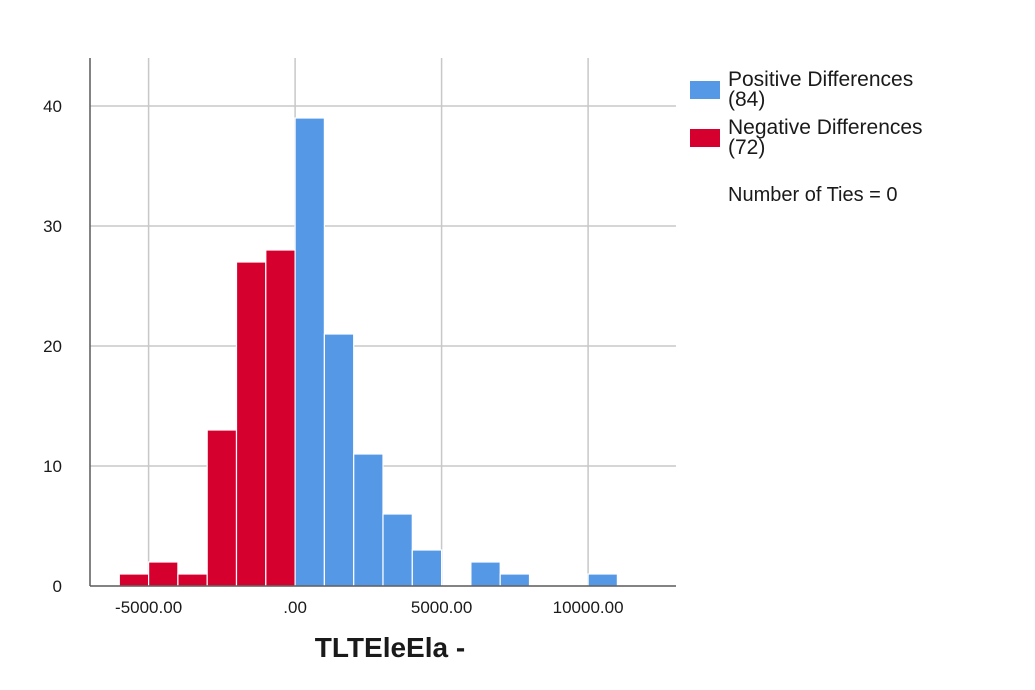 The height and width of the screenshot is (690, 1035). I want to click on legend-label-negative: Negative Differences (72), so click(825, 137).